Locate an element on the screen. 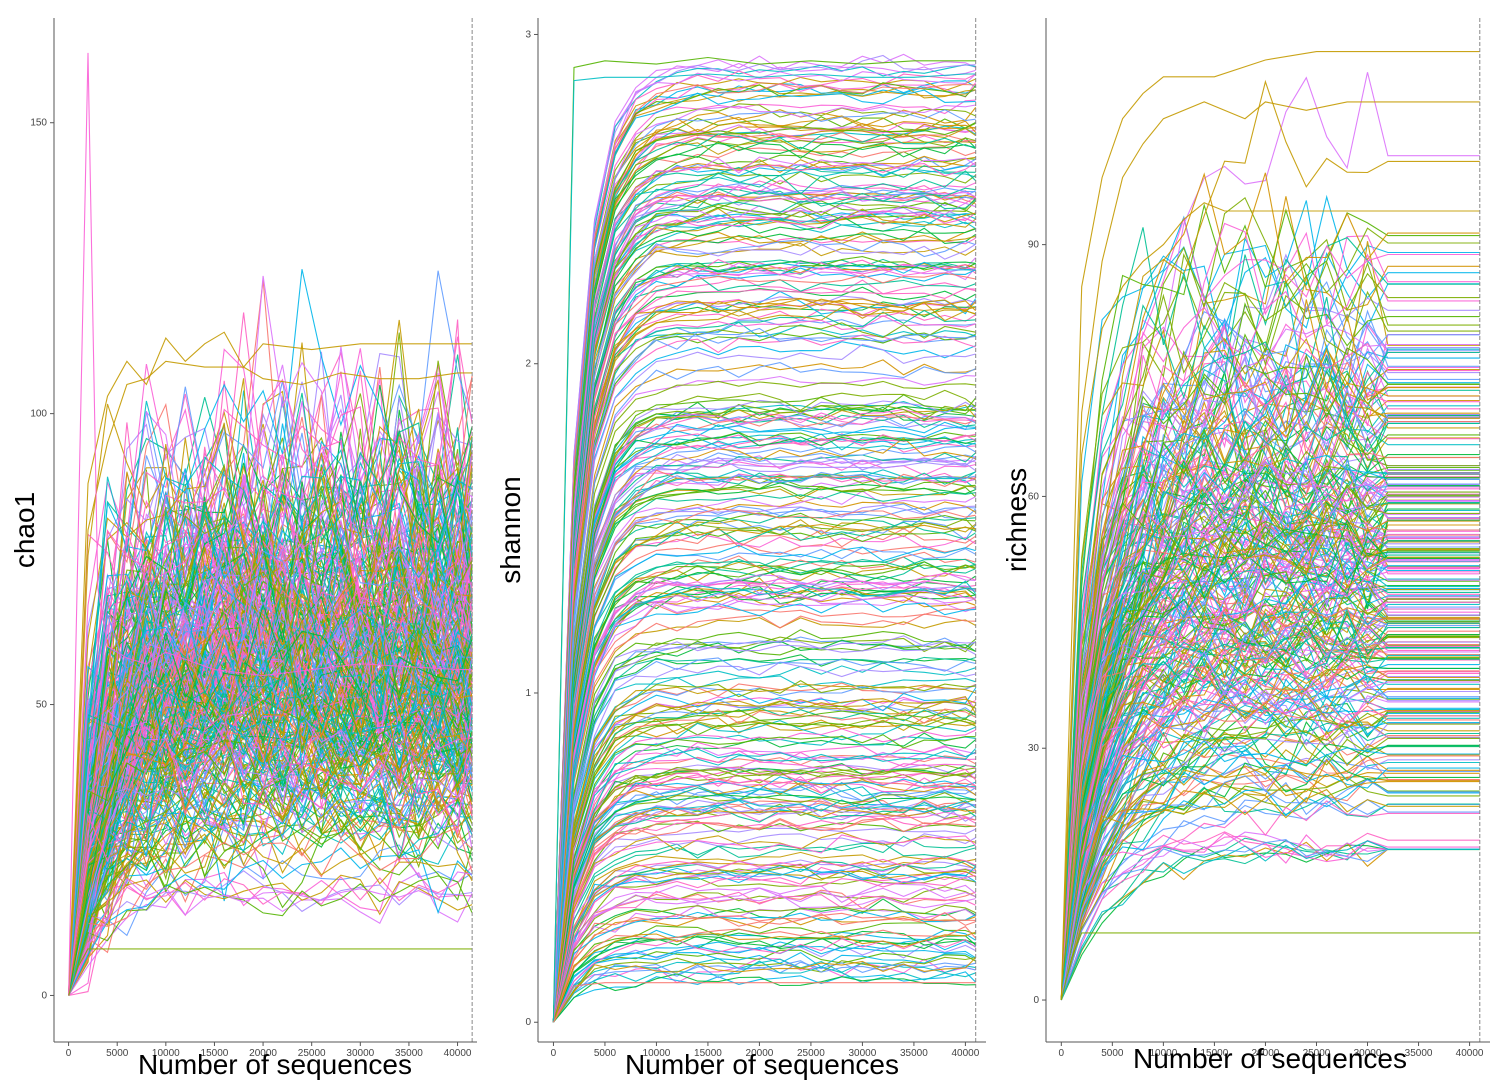 The height and width of the screenshot is (1087, 1500). x-tick-label: 15000 is located at coordinates (1215, 1053).